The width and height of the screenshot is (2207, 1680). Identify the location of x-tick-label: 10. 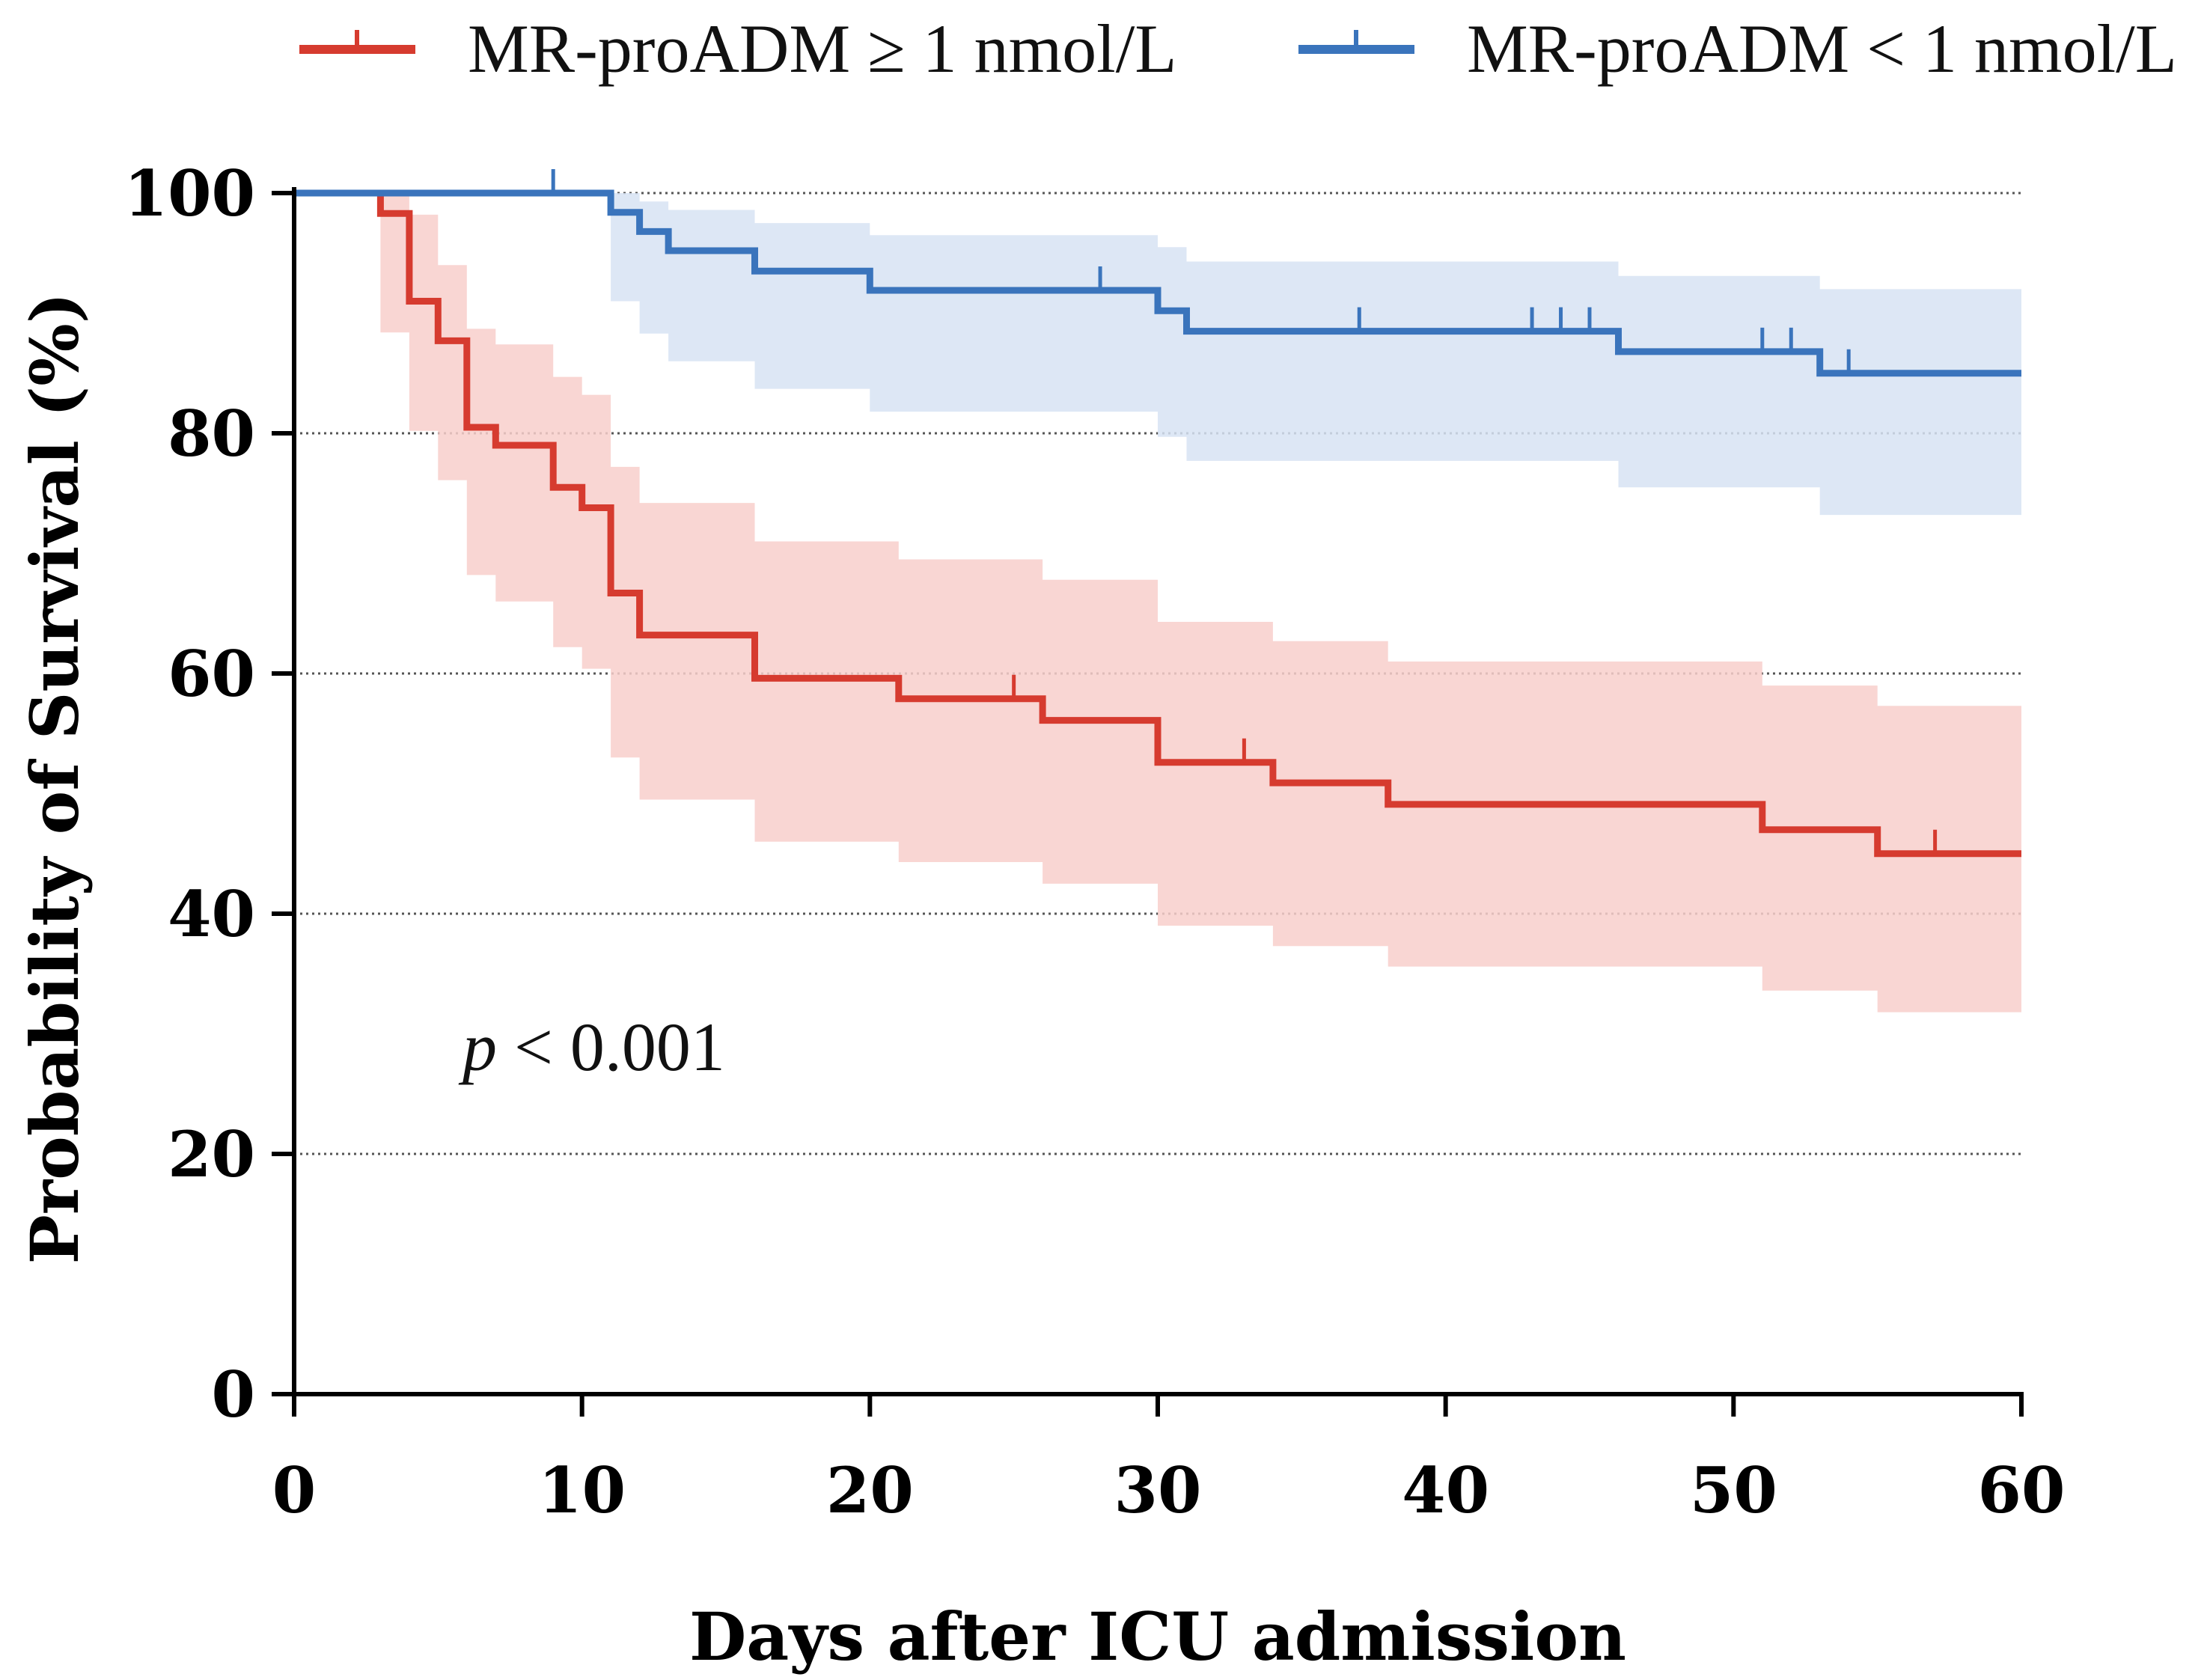
(582, 1490).